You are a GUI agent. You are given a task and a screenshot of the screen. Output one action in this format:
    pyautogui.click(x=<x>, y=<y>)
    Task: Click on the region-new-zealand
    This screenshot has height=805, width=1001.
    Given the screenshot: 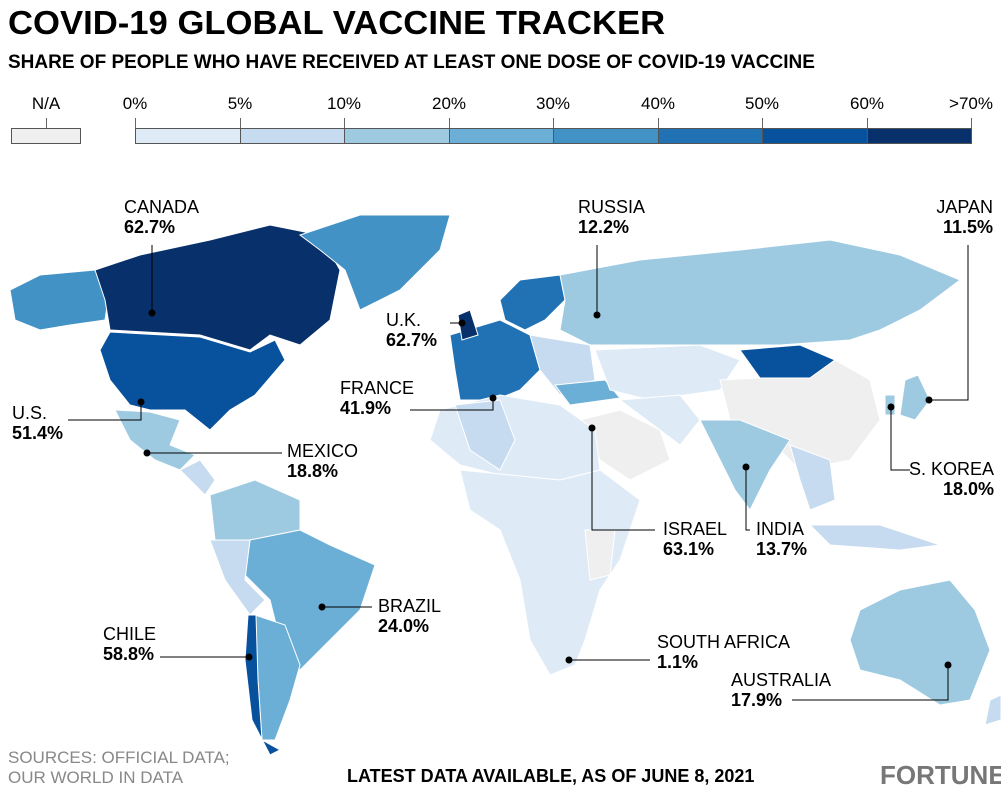 What is the action you would take?
    pyautogui.click(x=992, y=710)
    